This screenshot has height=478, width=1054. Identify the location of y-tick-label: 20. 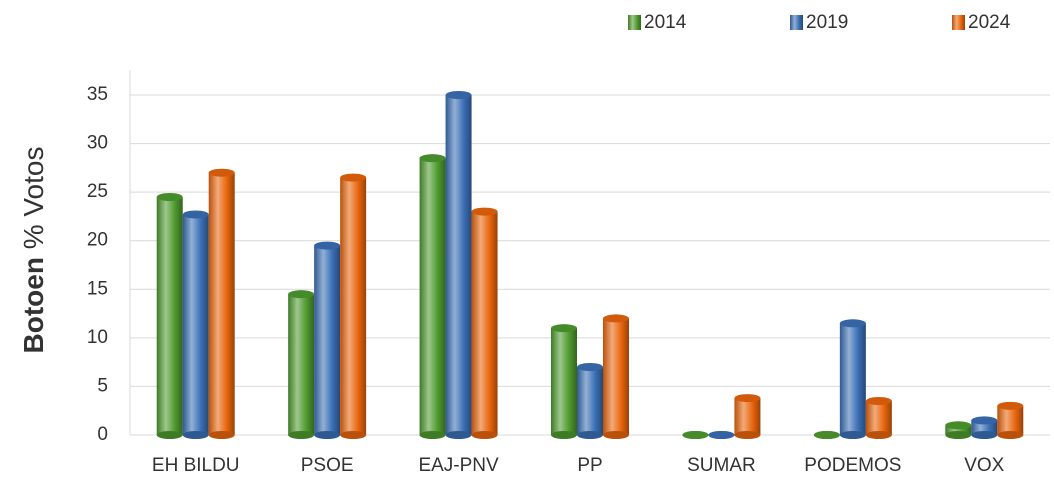
(97, 240).